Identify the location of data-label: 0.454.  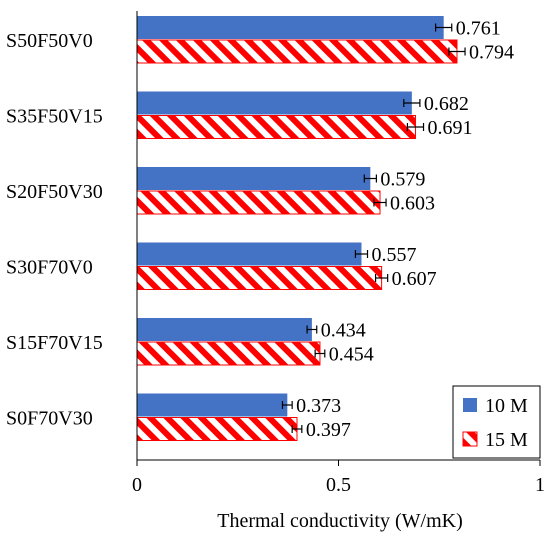
(351, 355).